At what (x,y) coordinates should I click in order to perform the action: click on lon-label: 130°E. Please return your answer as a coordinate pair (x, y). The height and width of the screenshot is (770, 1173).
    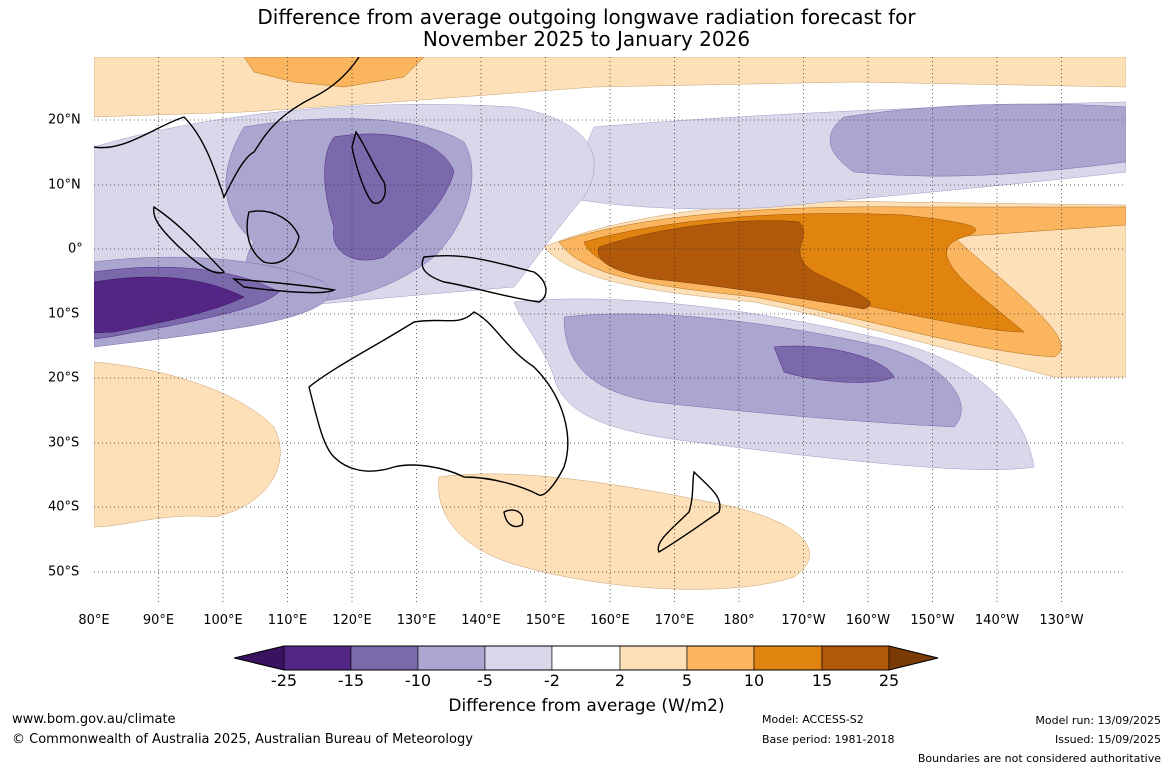
    Looking at the image, I should click on (416, 620).